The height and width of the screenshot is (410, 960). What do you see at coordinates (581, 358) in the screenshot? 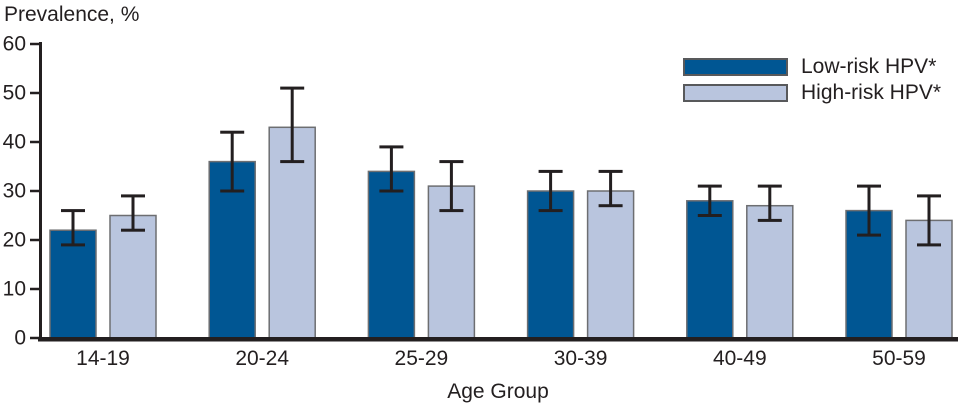
I see `x-category-label-30-39: 30-39` at bounding box center [581, 358].